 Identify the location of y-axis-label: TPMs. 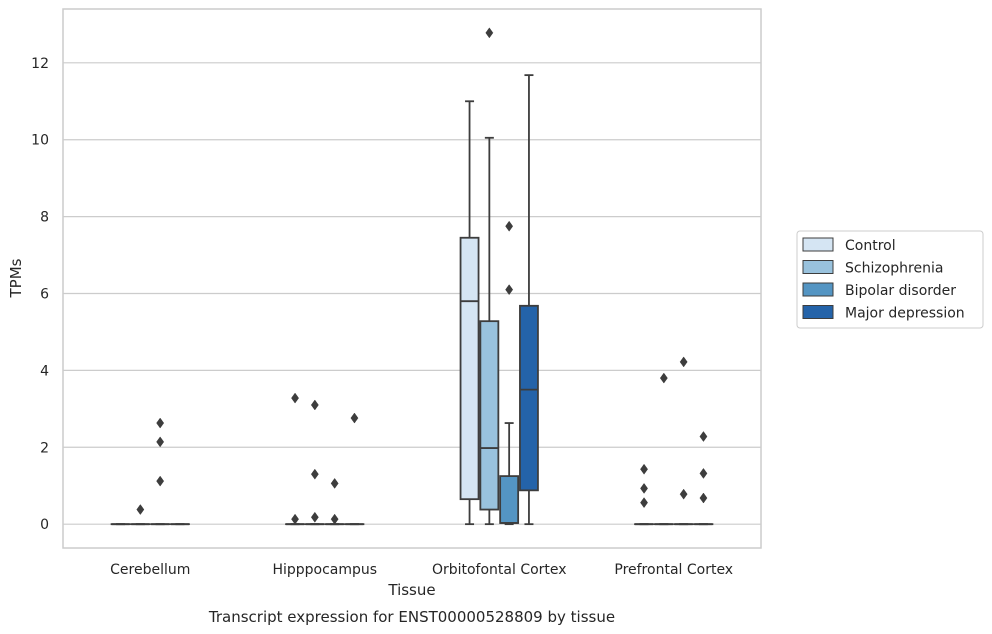
(16, 278).